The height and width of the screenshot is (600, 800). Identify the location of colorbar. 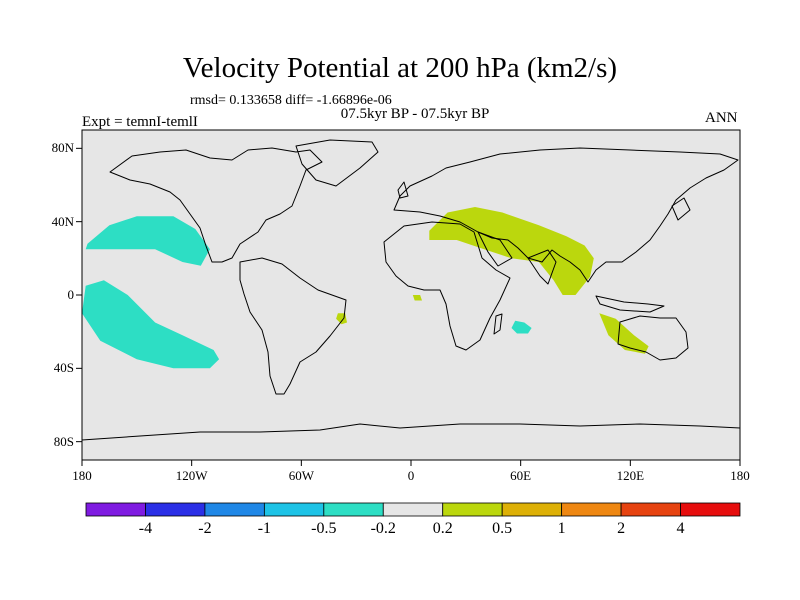
(413, 509).